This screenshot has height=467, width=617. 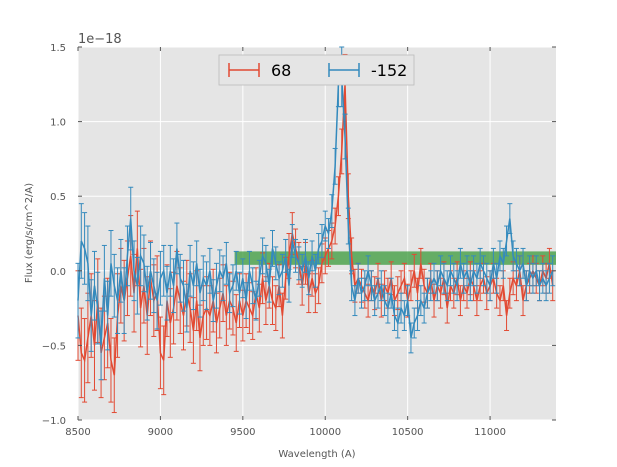 What do you see at coordinates (389, 70) in the screenshot?
I see `legend-label-minus-152: -152` at bounding box center [389, 70].